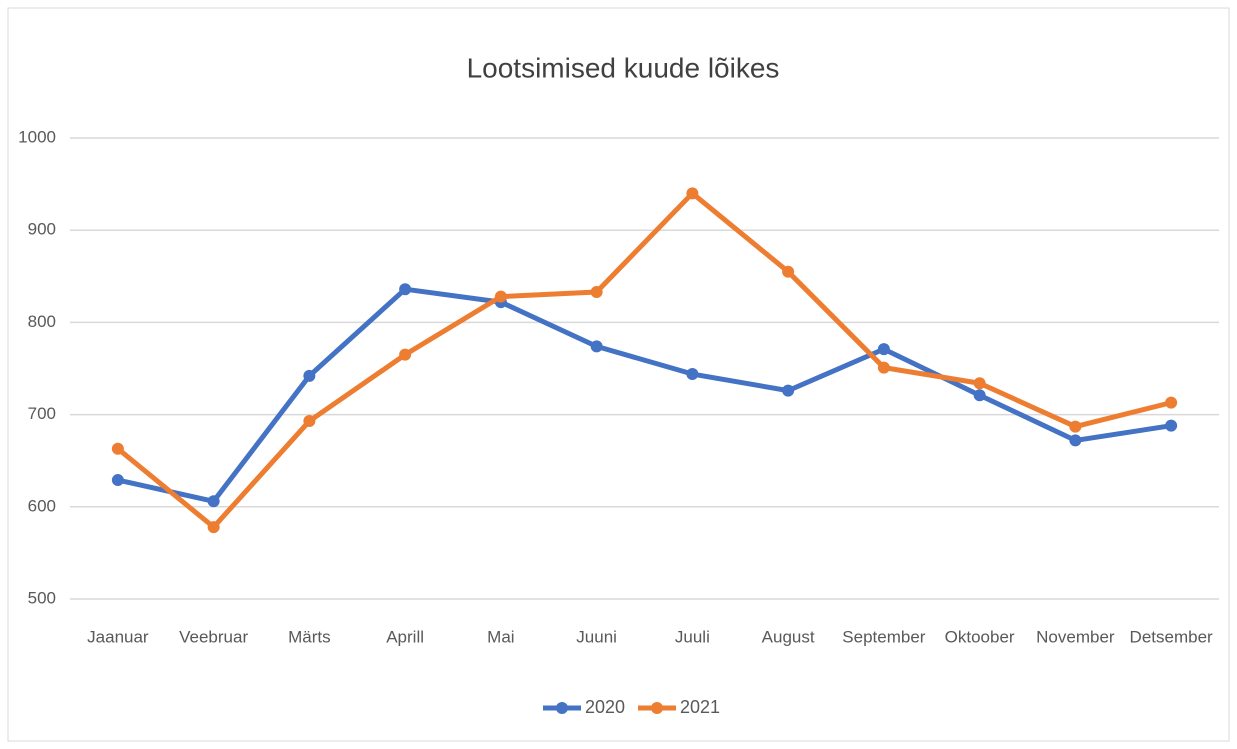 The width and height of the screenshot is (1237, 749). Describe the element at coordinates (980, 636) in the screenshot. I see `x-tick-label: Oktoober` at that location.